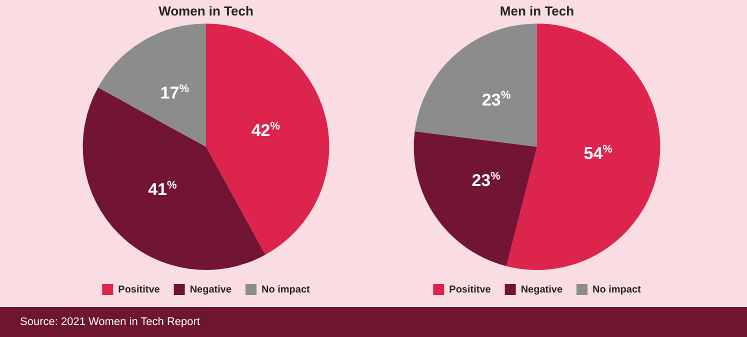 The image size is (747, 337). I want to click on chart-title: Women in Tech, so click(206, 10).